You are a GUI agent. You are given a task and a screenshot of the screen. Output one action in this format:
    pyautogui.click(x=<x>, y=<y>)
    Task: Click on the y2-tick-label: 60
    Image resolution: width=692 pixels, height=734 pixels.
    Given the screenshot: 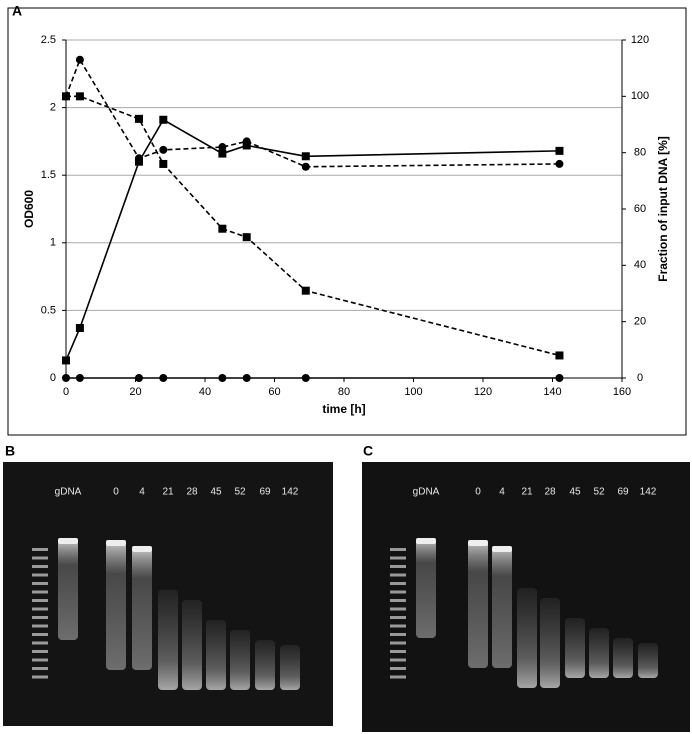 What is the action you would take?
    pyautogui.click(x=640, y=209)
    